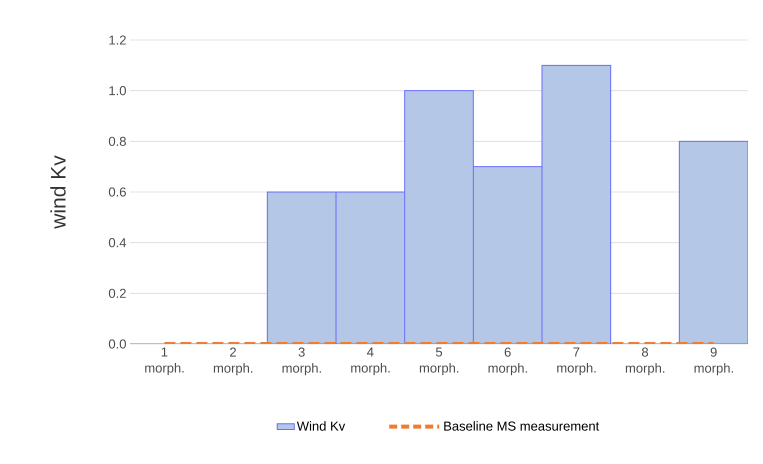 This screenshot has height=464, width=763. Describe the element at coordinates (439, 362) in the screenshot. I see `x-tick-label: 5 morph.` at that location.